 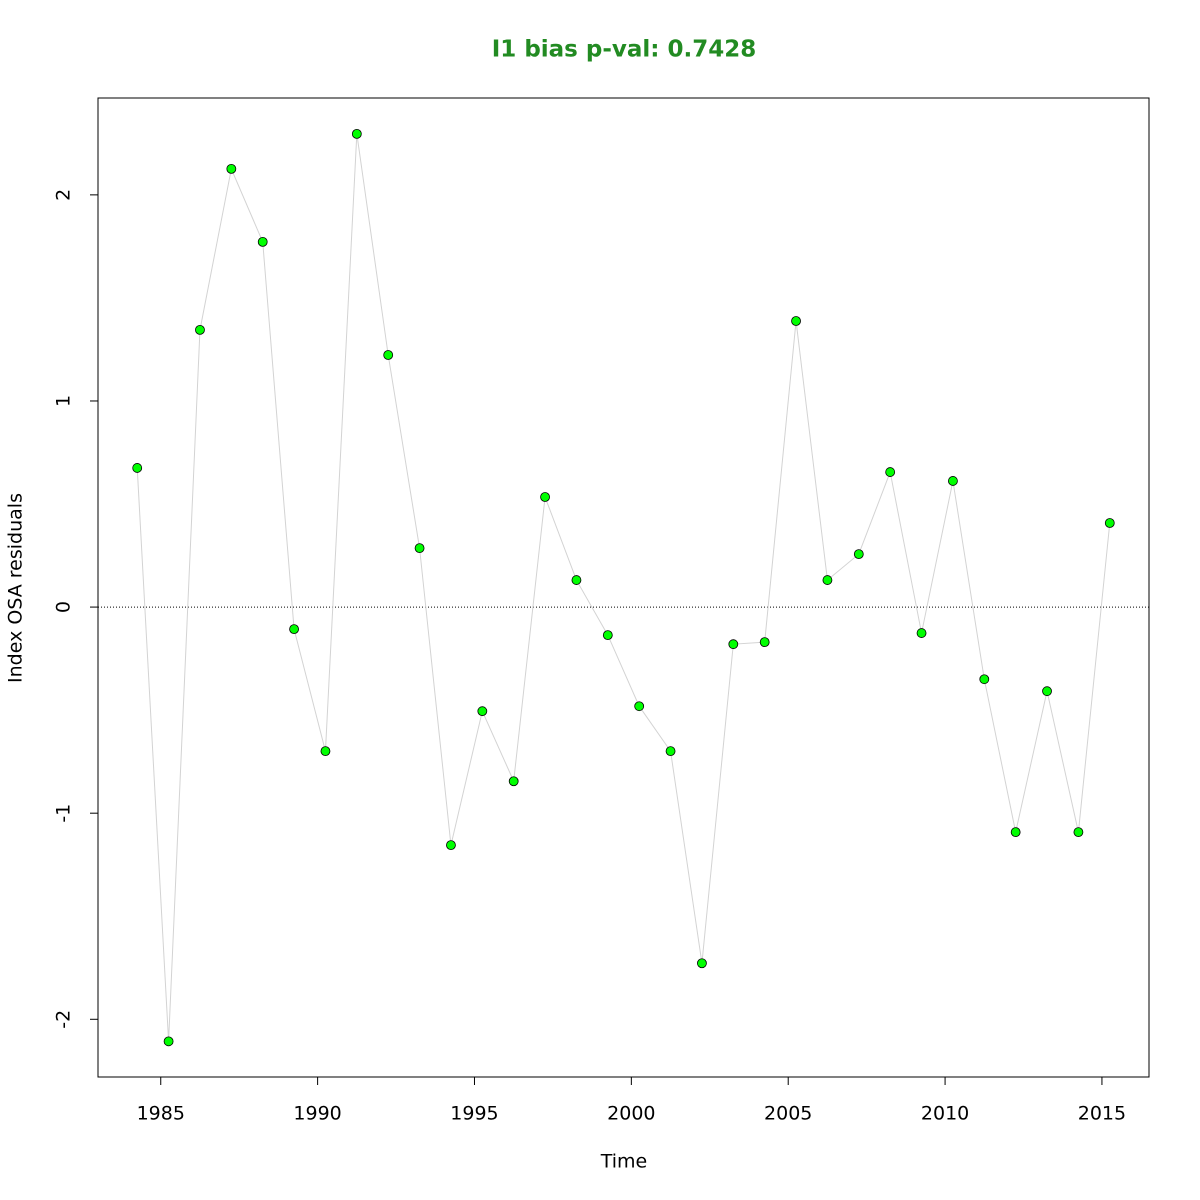 What do you see at coordinates (64, 607) in the screenshot?
I see `y-tick-label: 0` at bounding box center [64, 607].